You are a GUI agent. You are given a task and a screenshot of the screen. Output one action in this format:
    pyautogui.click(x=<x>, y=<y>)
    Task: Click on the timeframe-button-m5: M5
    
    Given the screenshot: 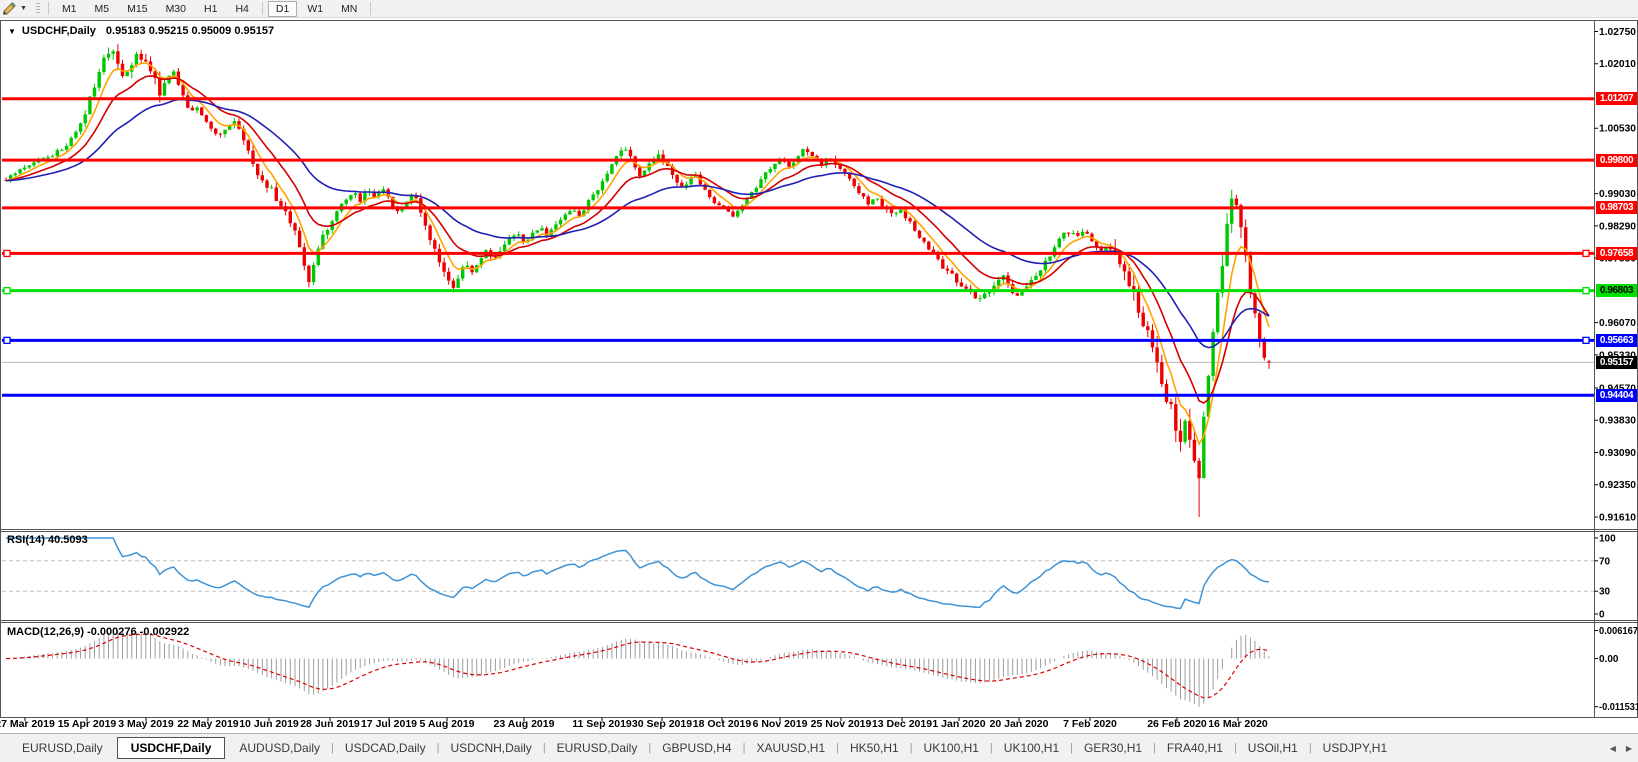 What is the action you would take?
    pyautogui.click(x=102, y=8)
    